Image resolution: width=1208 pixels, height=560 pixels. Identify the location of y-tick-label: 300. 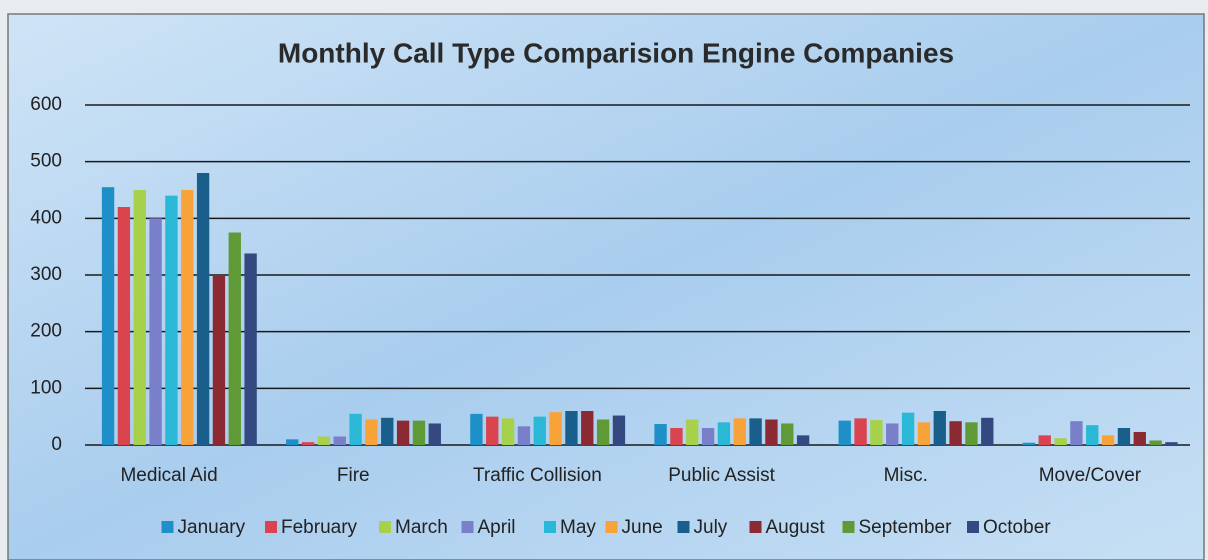
(46, 274).